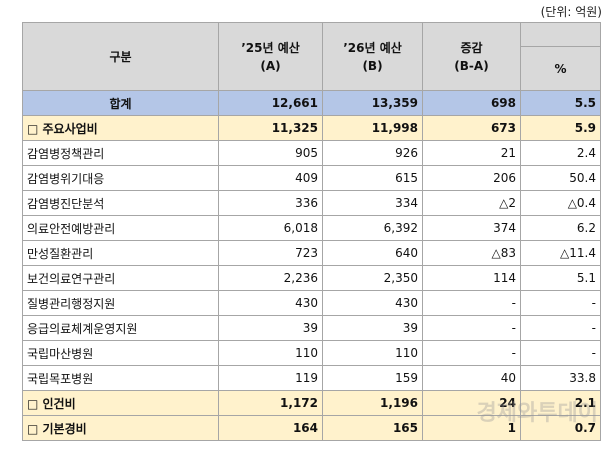 This screenshot has width=608, height=449. Describe the element at coordinates (372, 203) in the screenshot. I see `table-cell: 334` at that location.